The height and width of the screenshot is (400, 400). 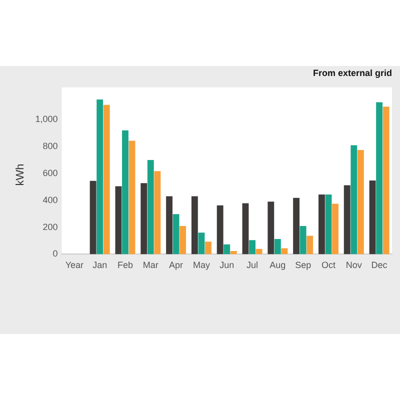 What do you see at coordinates (278, 265) in the screenshot?
I see `x-tick-label: Aug` at bounding box center [278, 265].